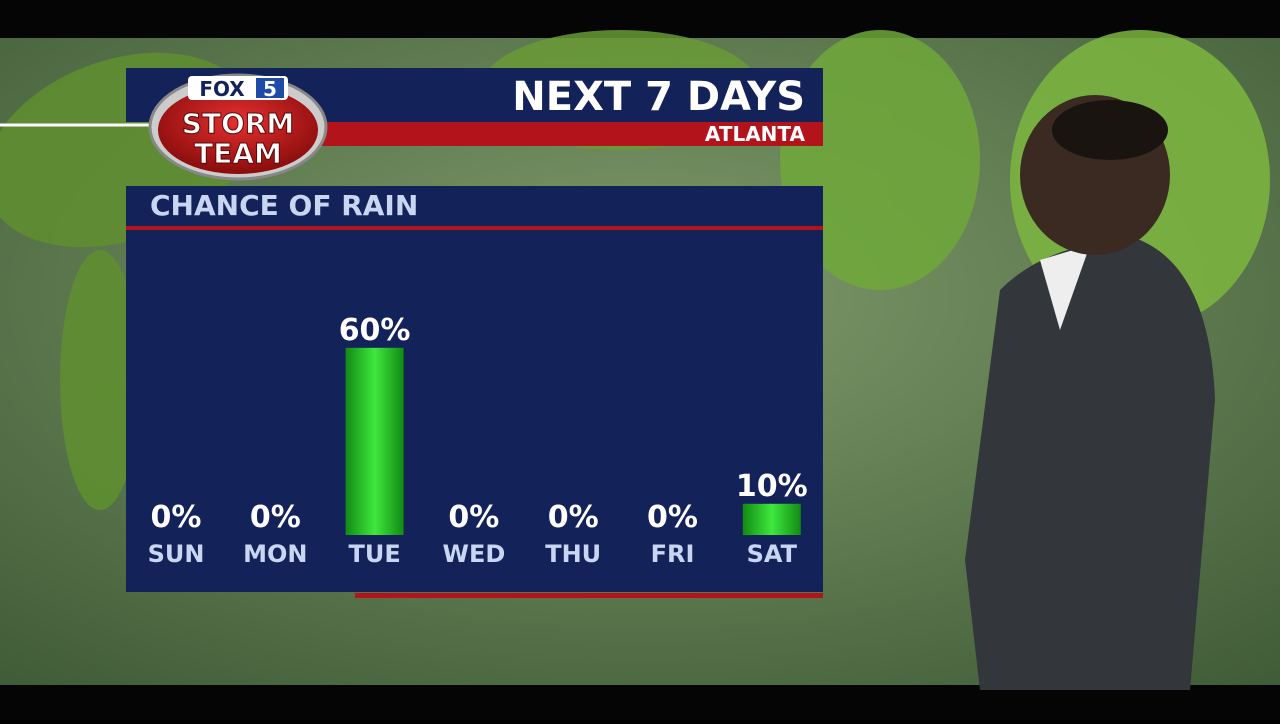 The height and width of the screenshot is (724, 1280). Describe the element at coordinates (222, 89) in the screenshot. I see `logo-brand: FOX` at that location.